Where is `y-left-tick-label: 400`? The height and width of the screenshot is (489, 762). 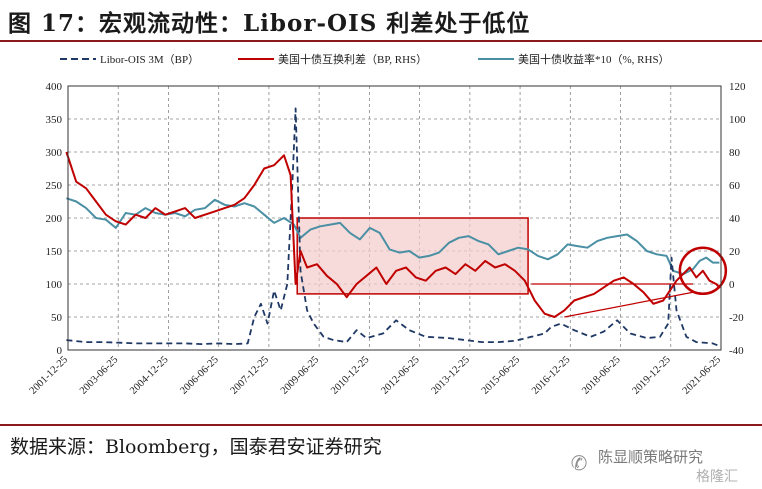 y-left-tick-label: 400 is located at coordinates (54, 87).